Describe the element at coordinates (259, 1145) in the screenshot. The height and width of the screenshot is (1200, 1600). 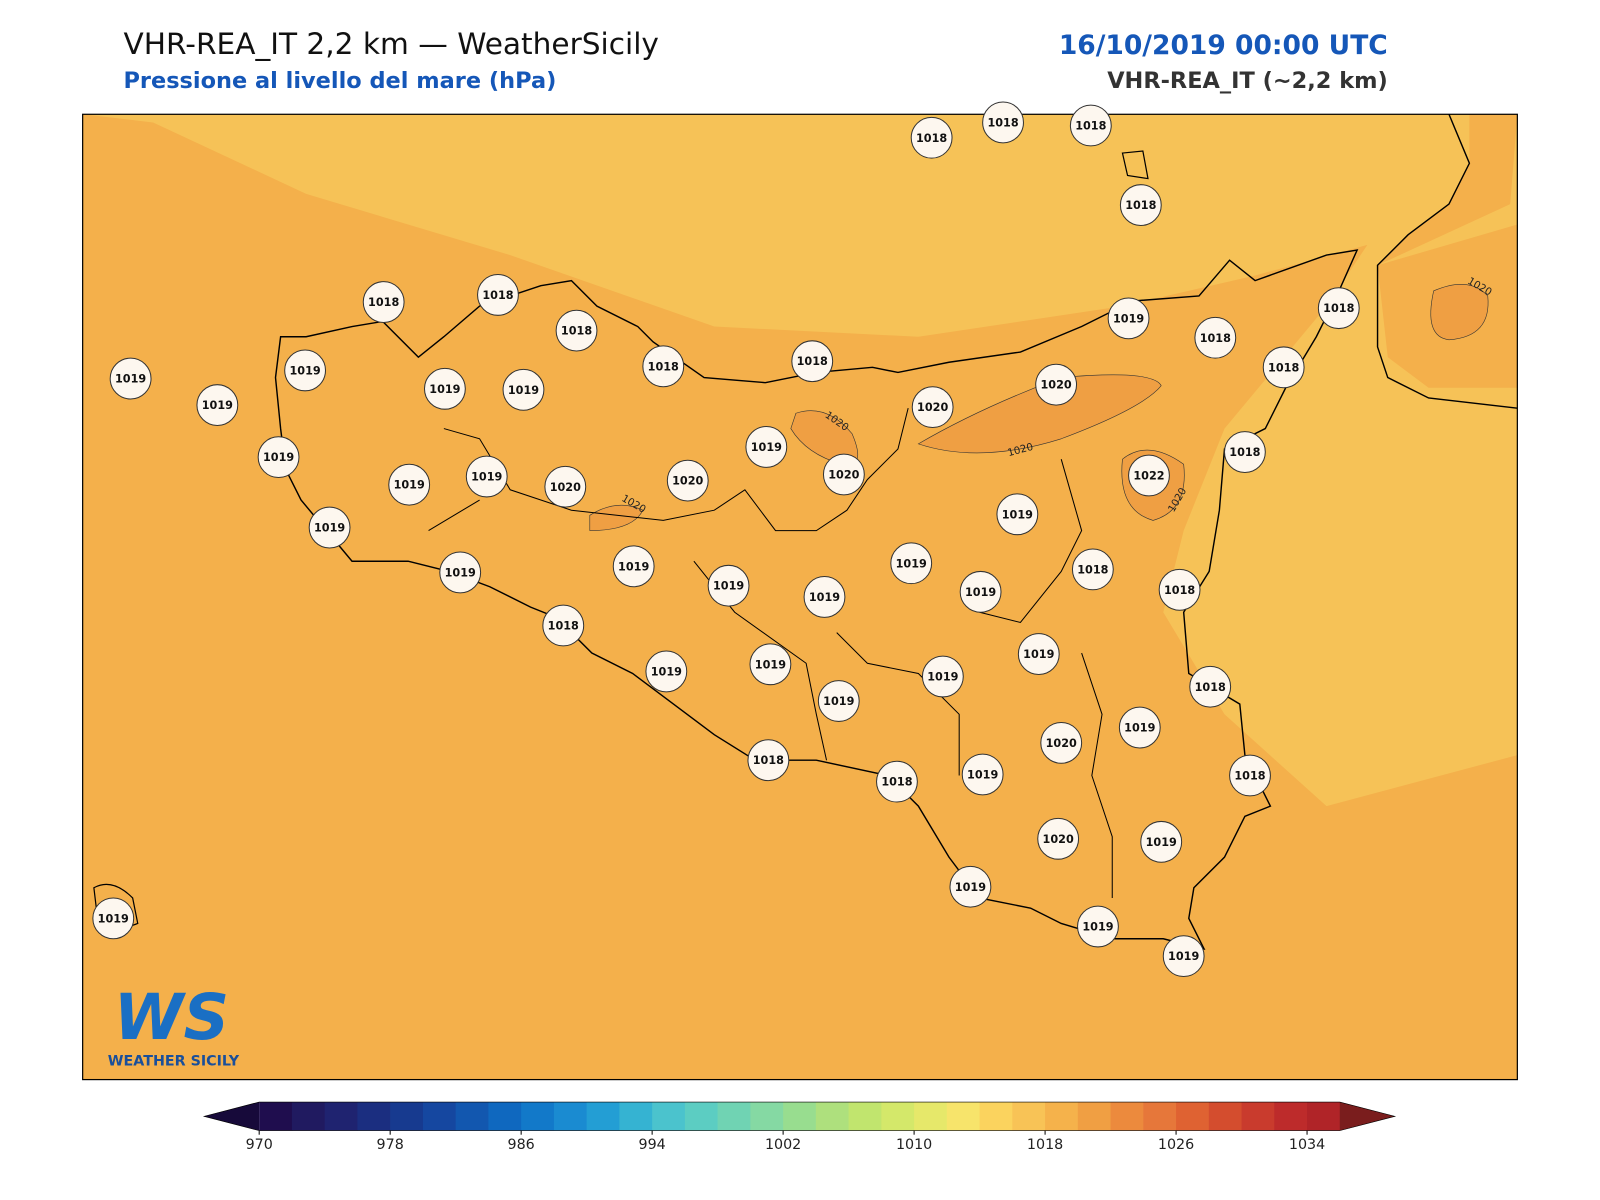
I see `colorbar-tick-label: 970` at that location.